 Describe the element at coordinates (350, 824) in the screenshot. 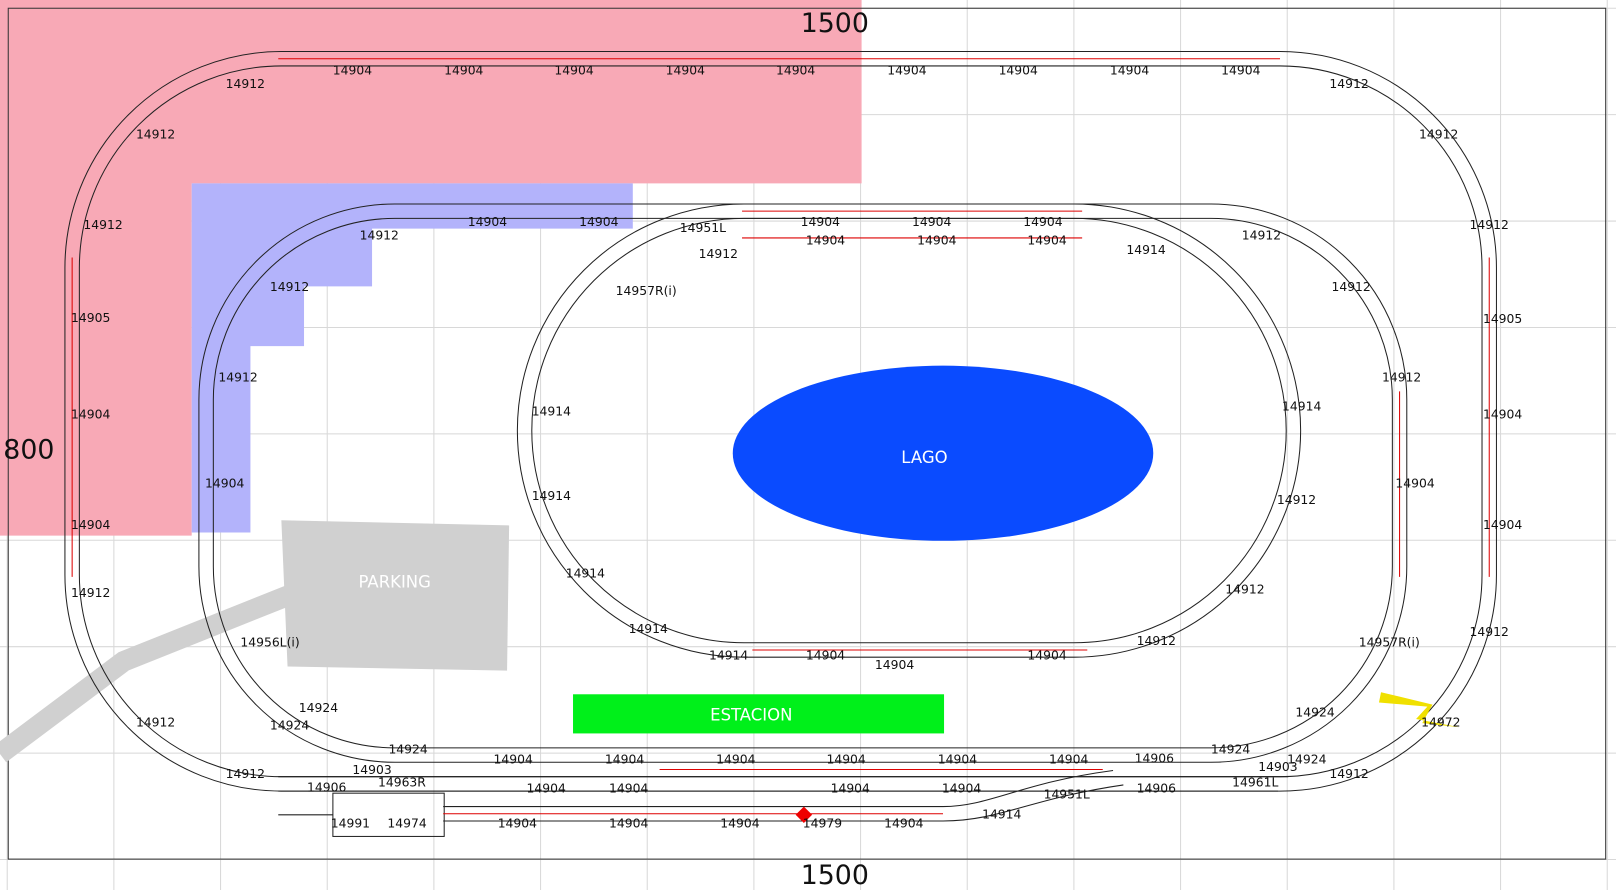

I see `track-label: 14991` at that location.